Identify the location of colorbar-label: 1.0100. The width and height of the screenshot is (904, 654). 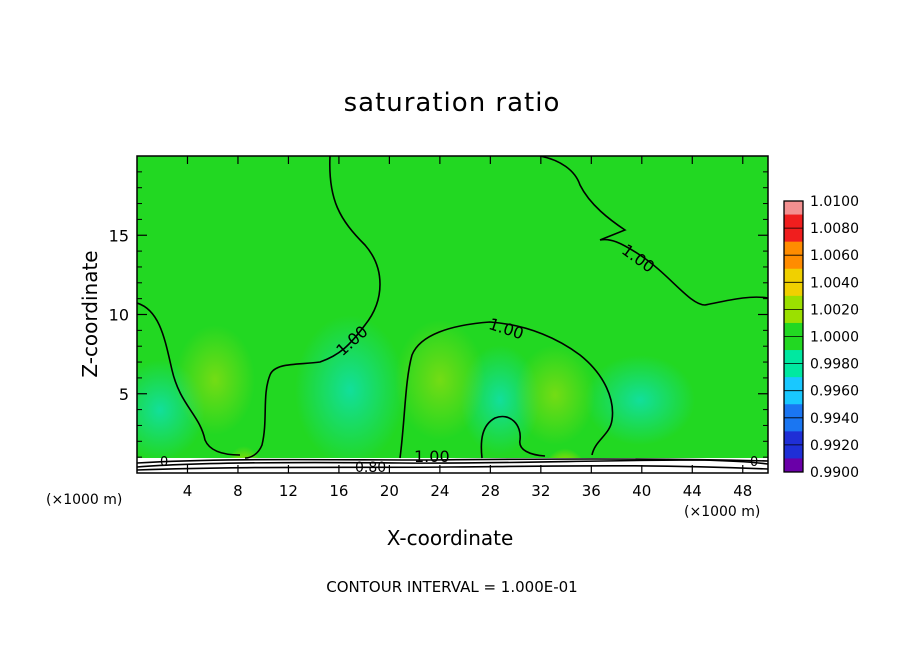
(834, 202).